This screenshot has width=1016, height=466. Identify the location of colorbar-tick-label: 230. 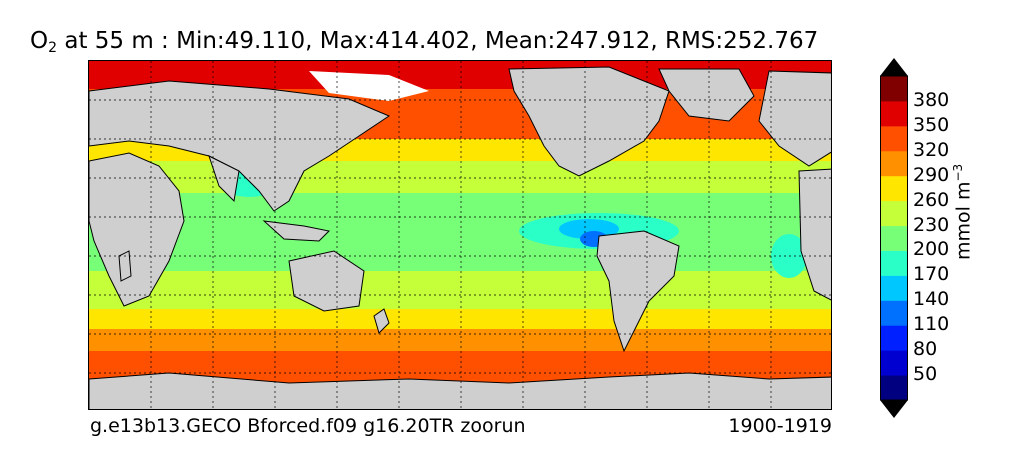
(931, 224).